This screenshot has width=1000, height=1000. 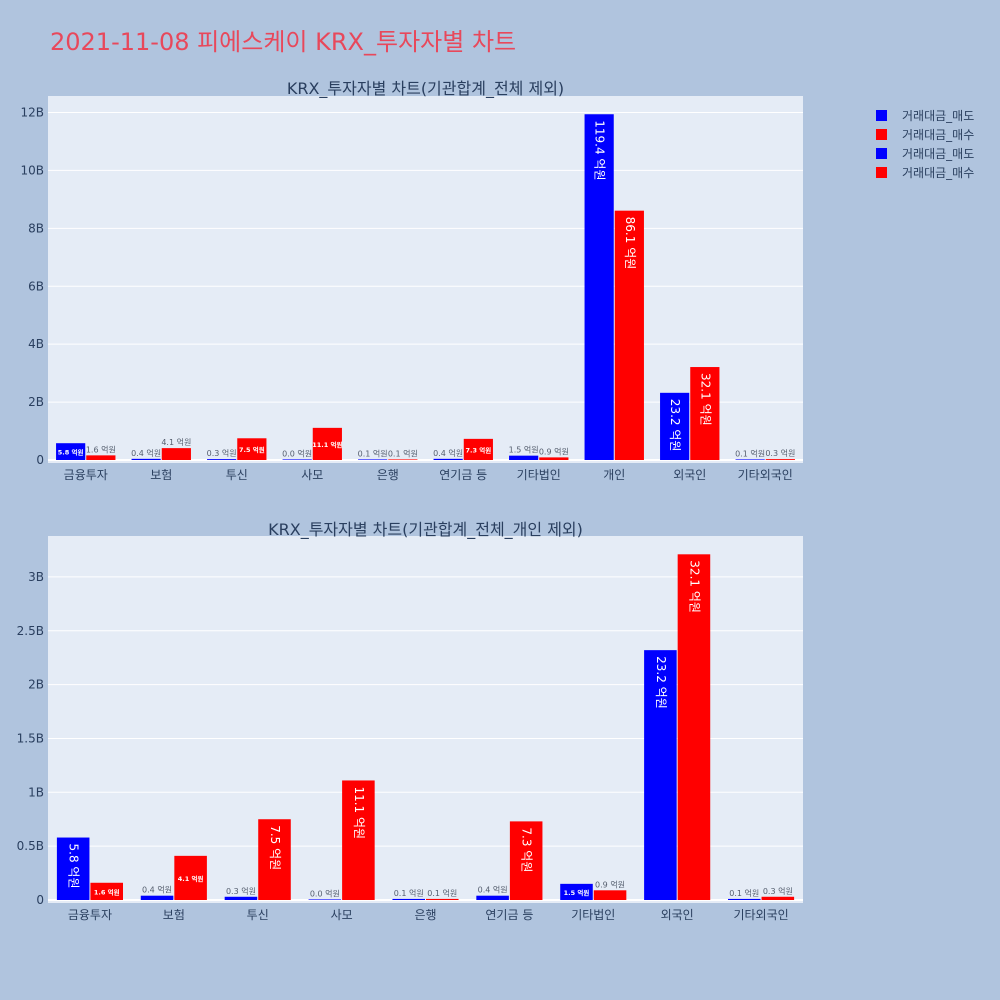 I want to click on y-tick-label: 2.5B, so click(x=30, y=631).